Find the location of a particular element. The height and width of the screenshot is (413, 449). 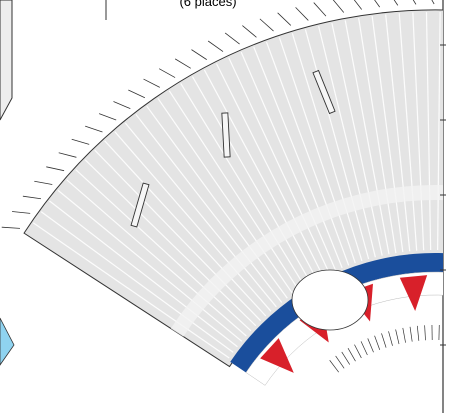

blue-piece is located at coordinates (7, 341).